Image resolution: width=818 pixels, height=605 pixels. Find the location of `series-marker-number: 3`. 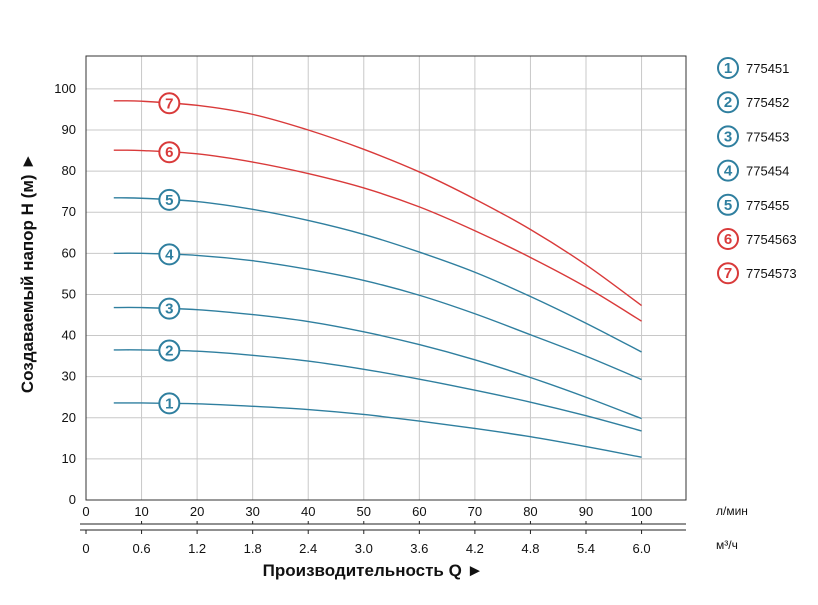

series-marker-number: 3 is located at coordinates (169, 309).